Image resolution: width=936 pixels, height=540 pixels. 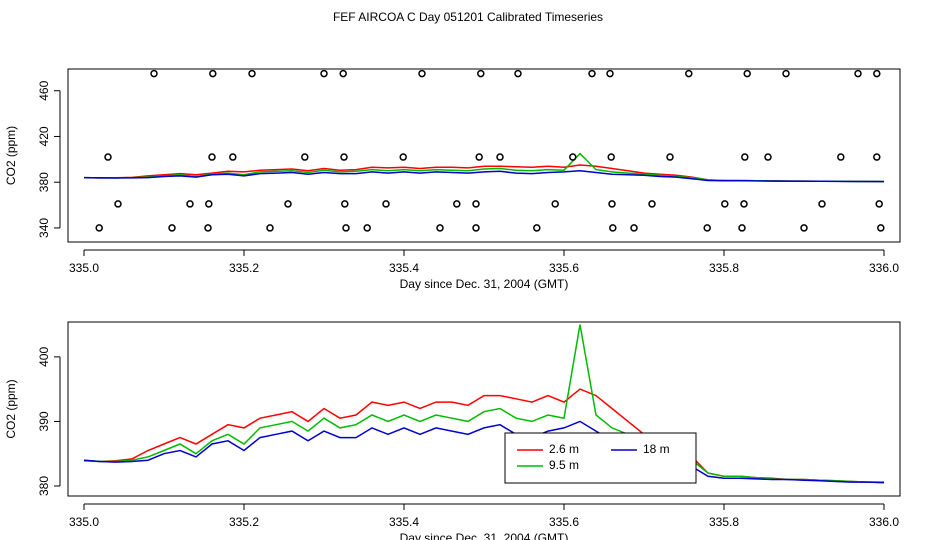 What do you see at coordinates (656, 449) in the screenshot?
I see `legend-label: 18 m` at bounding box center [656, 449].